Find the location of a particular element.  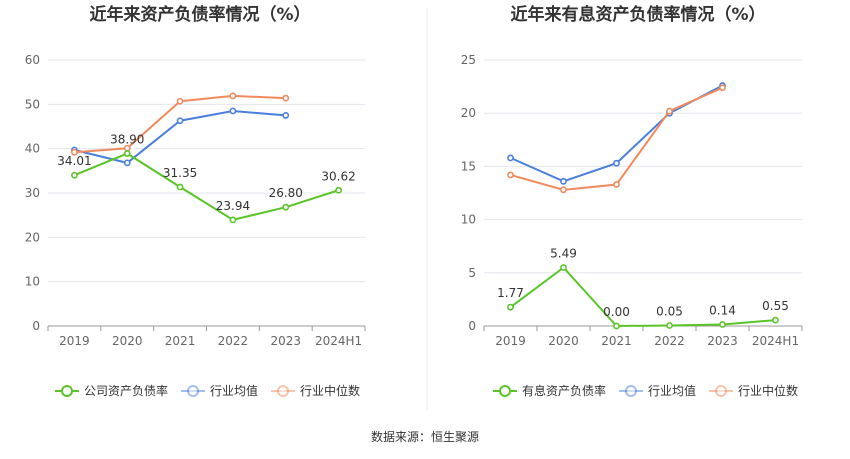

y-tick-label: 15 is located at coordinates (468, 166).